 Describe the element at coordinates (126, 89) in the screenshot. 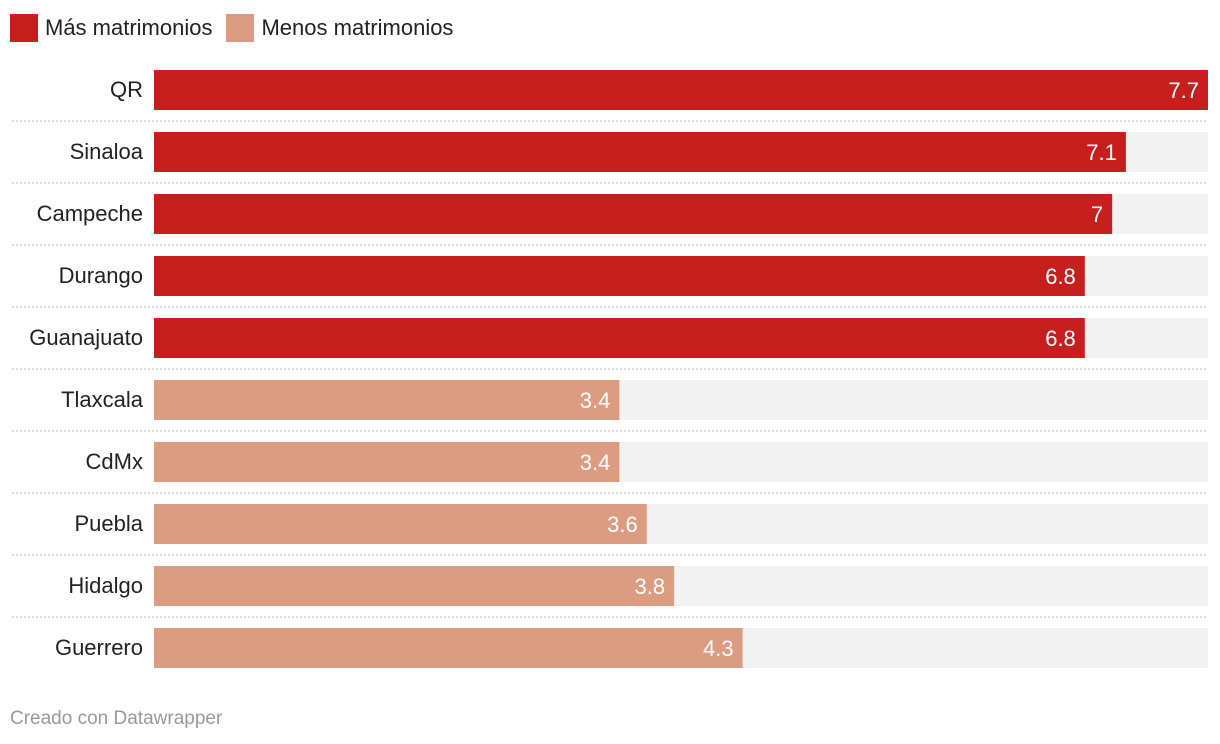

I see `category-label: QR` at that location.